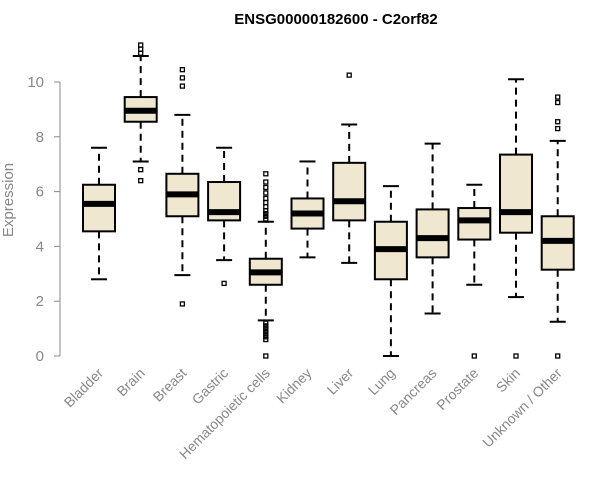 The width and height of the screenshot is (600, 500). What do you see at coordinates (35, 82) in the screenshot?
I see `y-tick-label: 10` at bounding box center [35, 82].